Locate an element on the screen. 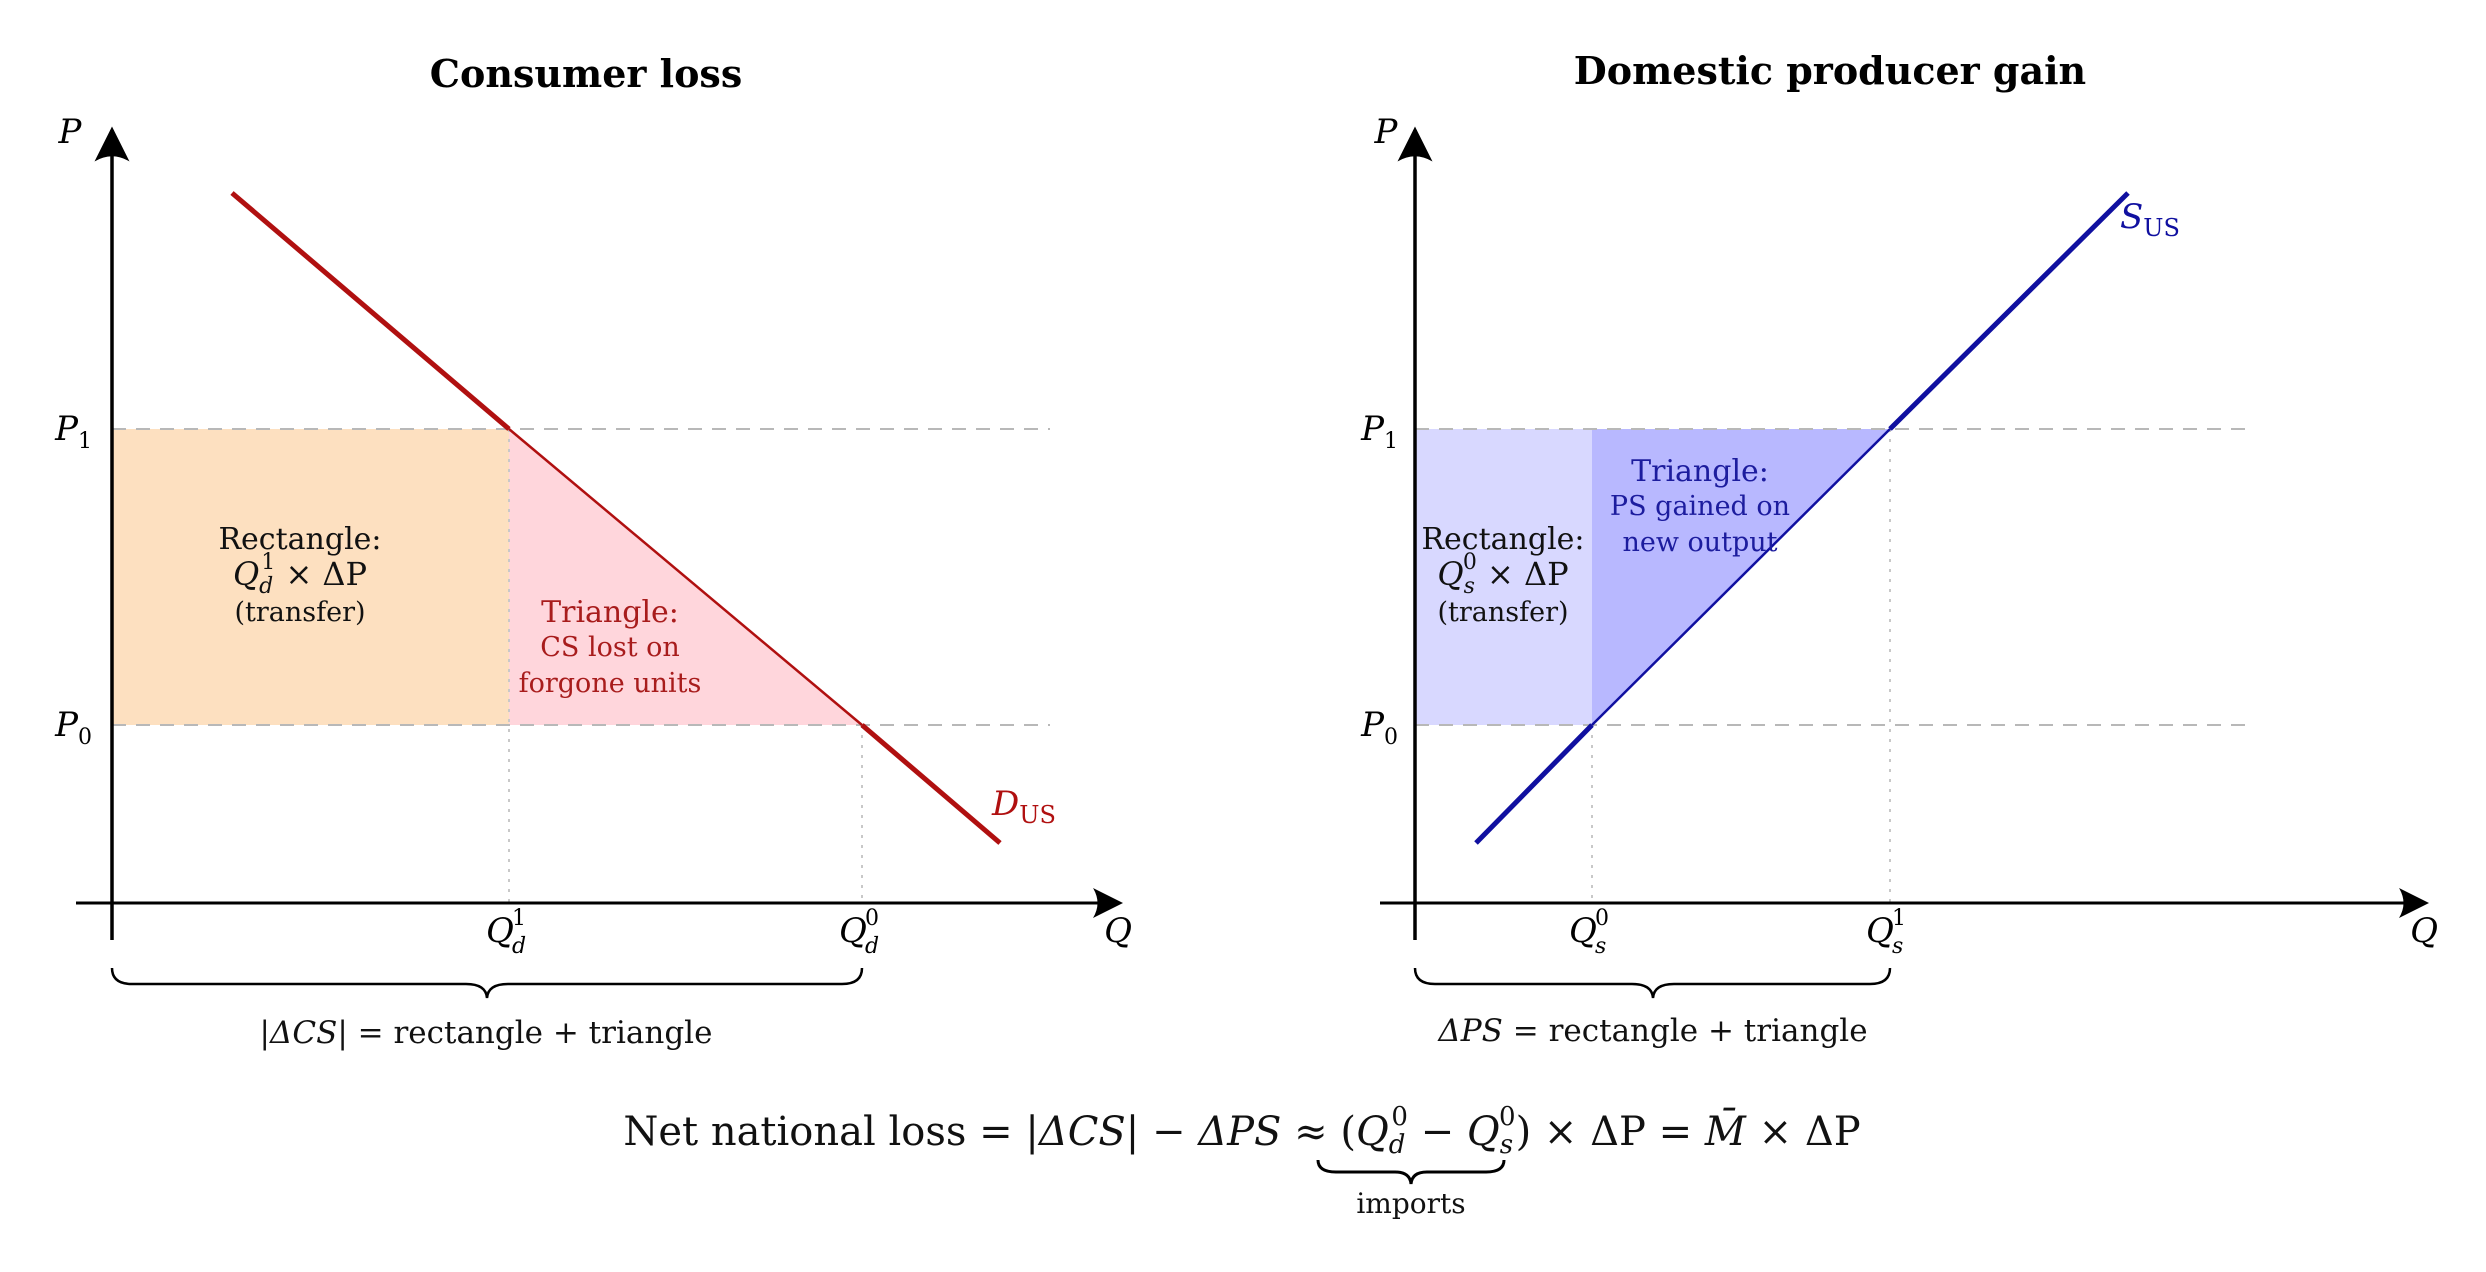  right-brace is located at coordinates (1652, 983).